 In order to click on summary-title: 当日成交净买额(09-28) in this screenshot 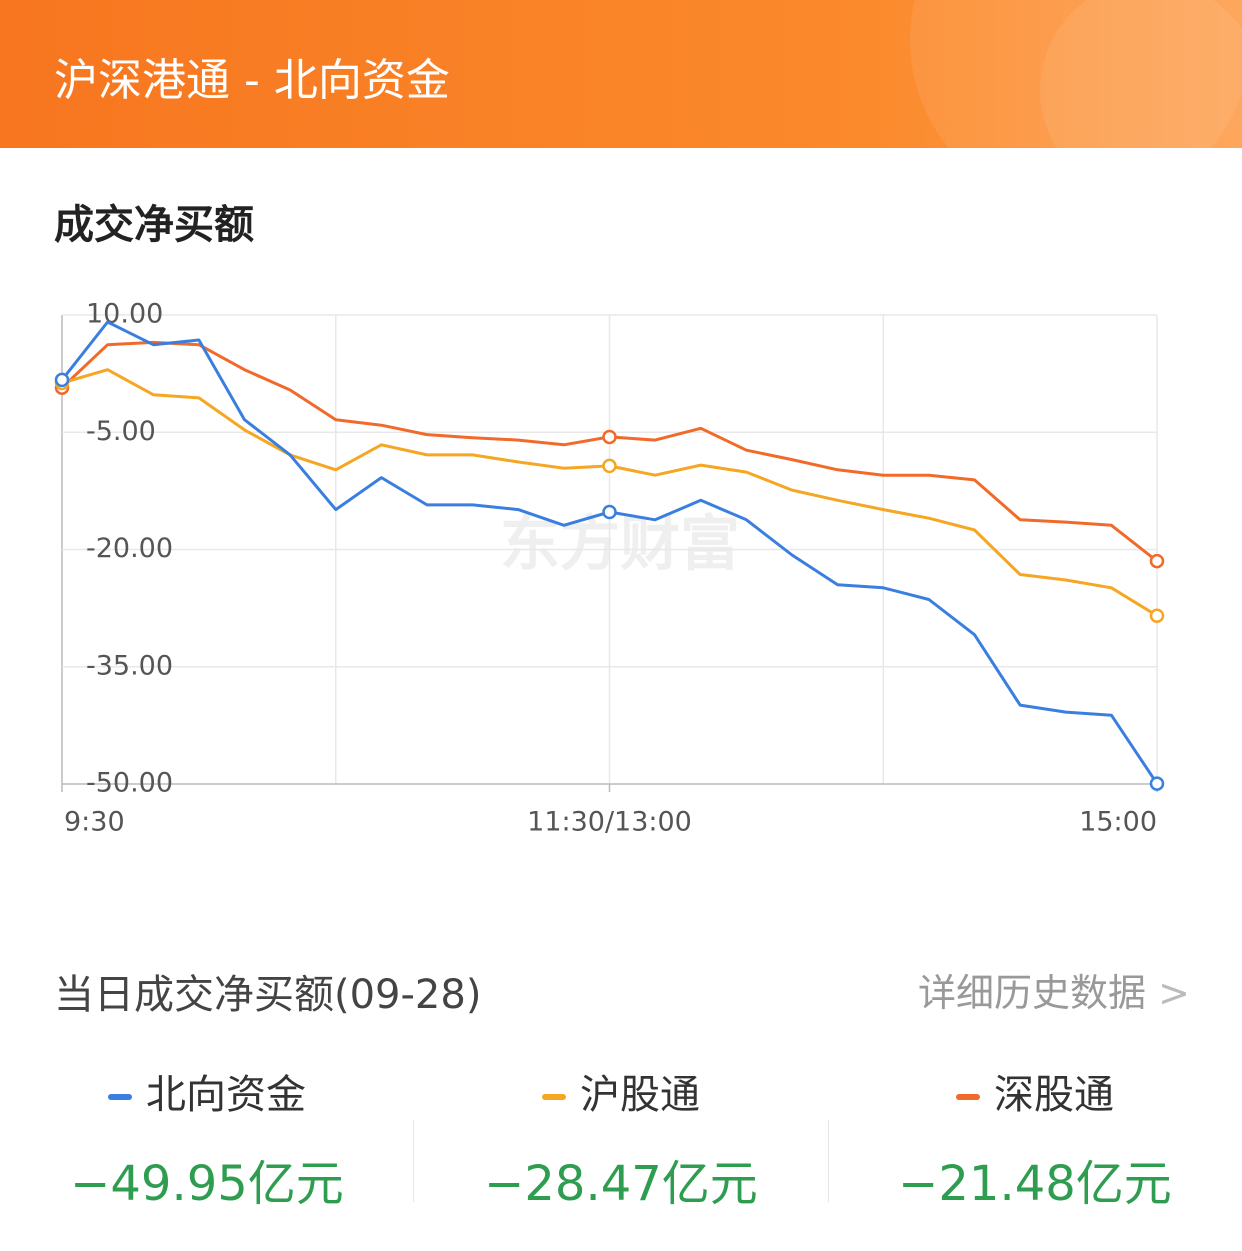, I will do `click(268, 995)`.